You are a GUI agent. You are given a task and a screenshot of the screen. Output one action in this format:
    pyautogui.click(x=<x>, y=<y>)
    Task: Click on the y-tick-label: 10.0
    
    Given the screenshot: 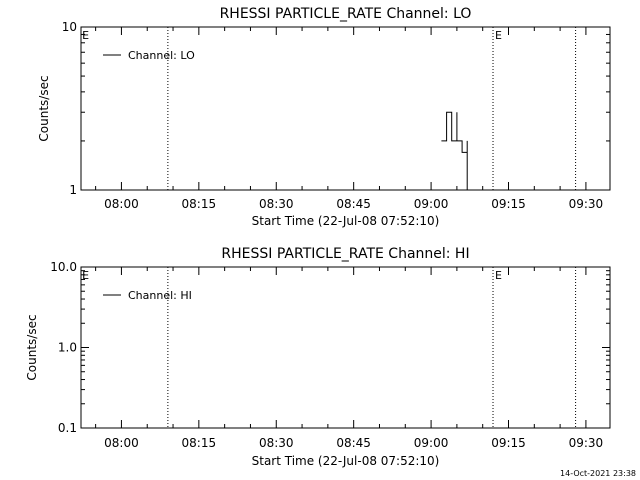 What is the action you would take?
    pyautogui.click(x=63, y=267)
    